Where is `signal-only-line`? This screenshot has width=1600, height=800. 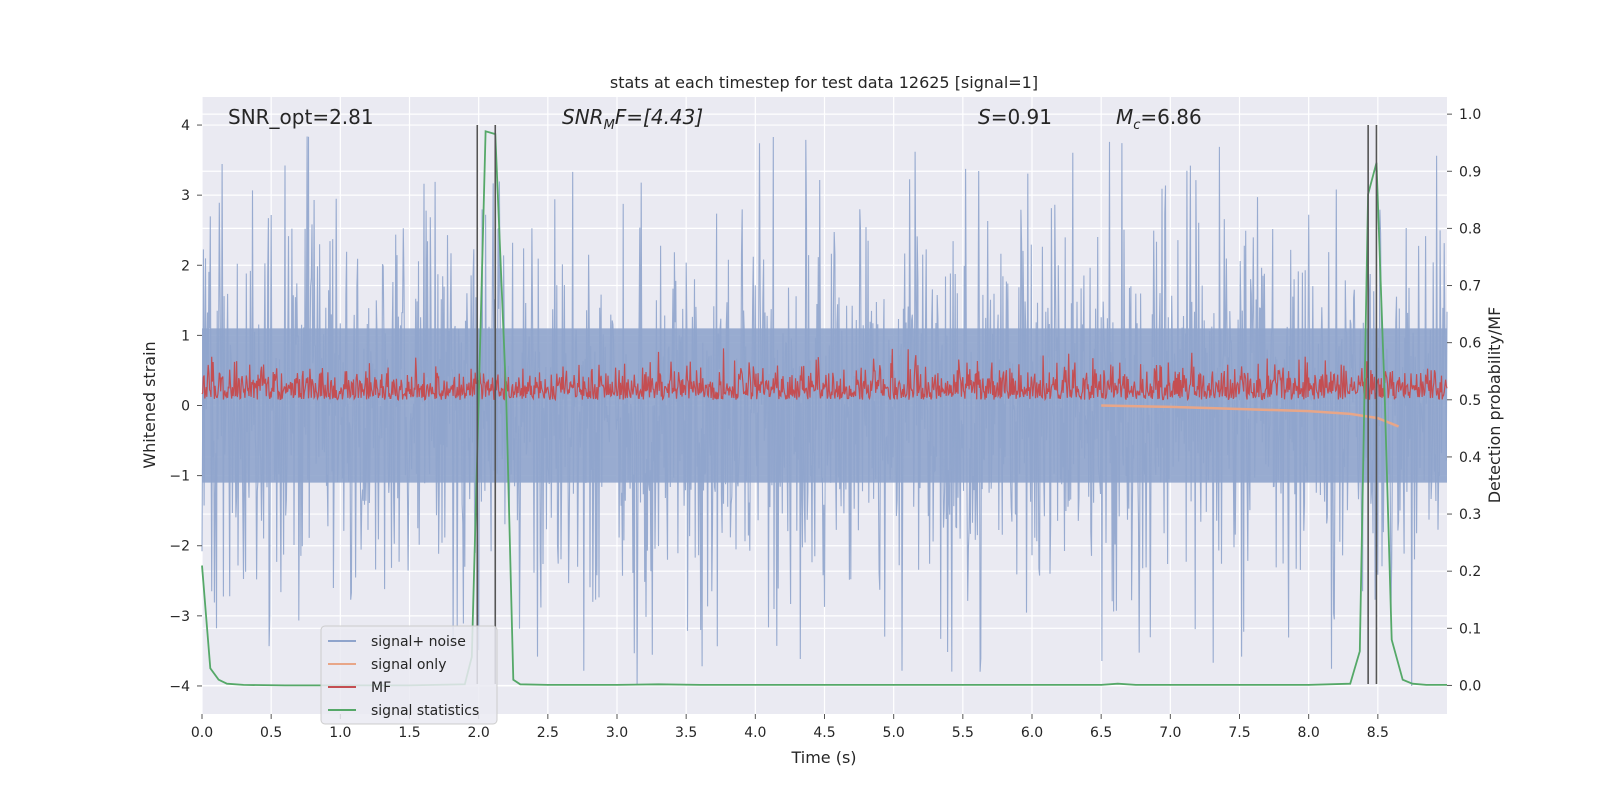 signal-only-line is located at coordinates (1250, 416).